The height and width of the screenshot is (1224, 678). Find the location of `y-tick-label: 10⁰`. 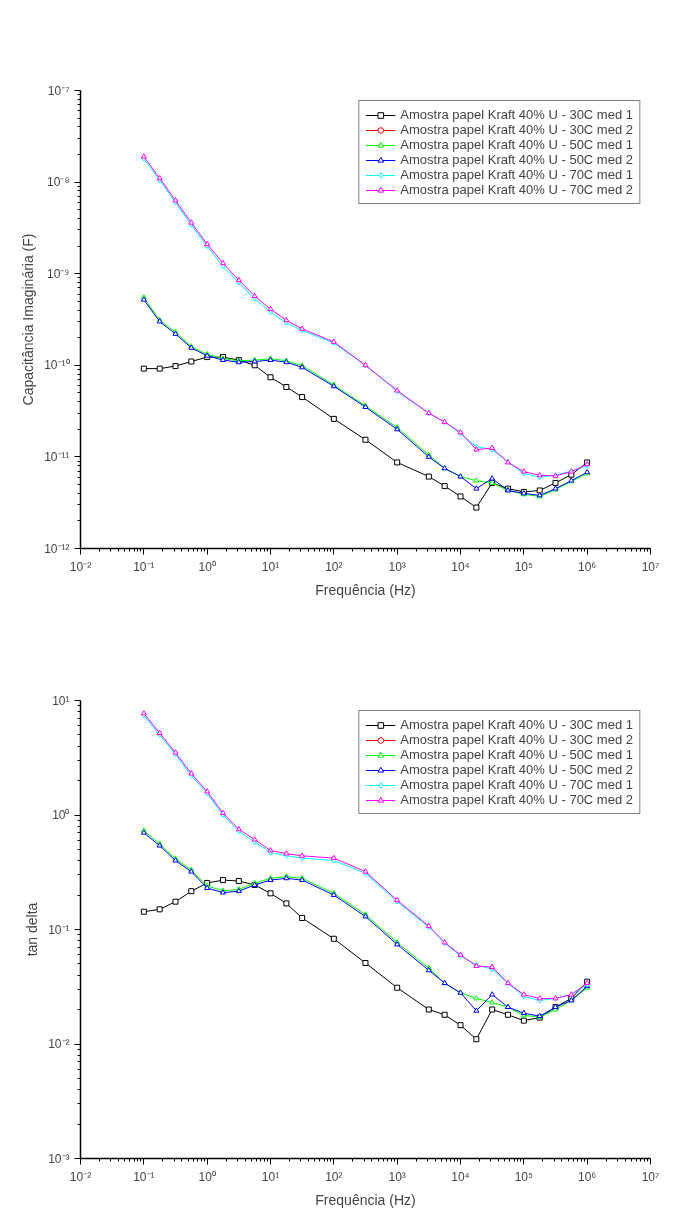

y-tick-label: 10⁰ is located at coordinates (61, 815).